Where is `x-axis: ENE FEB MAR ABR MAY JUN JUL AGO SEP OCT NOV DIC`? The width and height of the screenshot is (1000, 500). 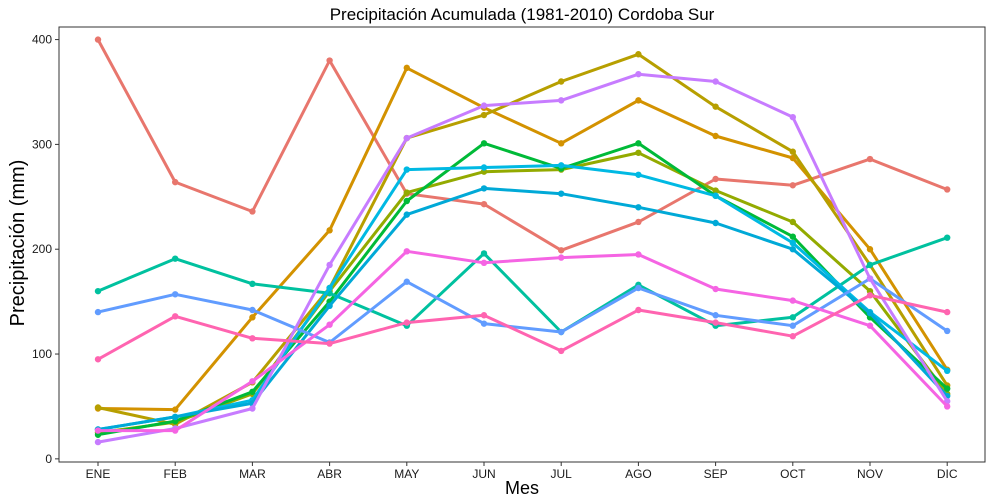 x-axis: ENE FEB MAR ABR MAY JUN JUL AGO SEP OCT NOV DIC is located at coordinates (522, 471).